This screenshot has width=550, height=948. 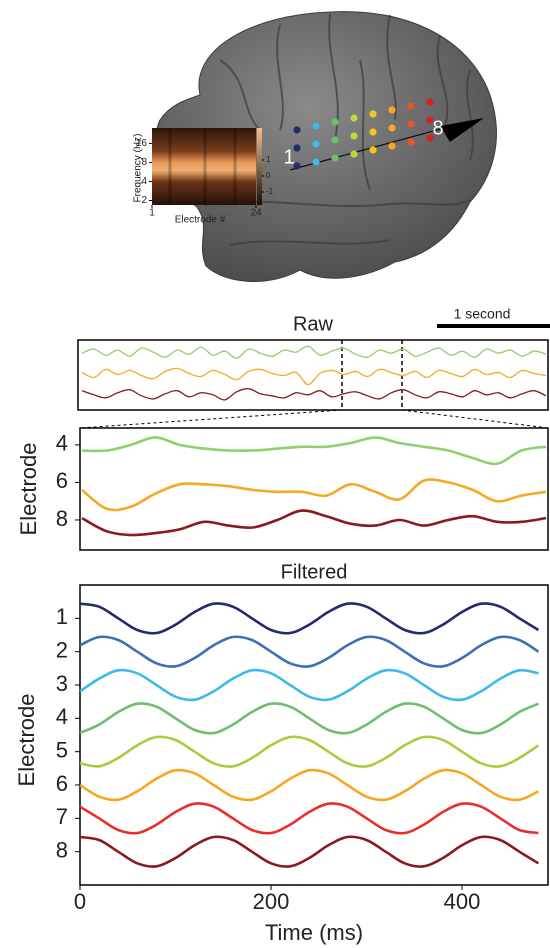 What do you see at coordinates (288, 157) in the screenshot?
I see `electrode-label: 1` at bounding box center [288, 157].